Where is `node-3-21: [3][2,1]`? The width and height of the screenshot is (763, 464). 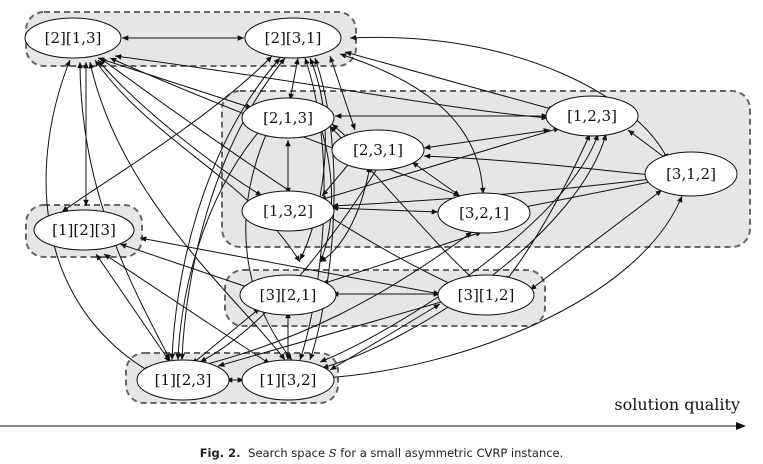 node-3-21: [3][2,1] is located at coordinates (288, 295).